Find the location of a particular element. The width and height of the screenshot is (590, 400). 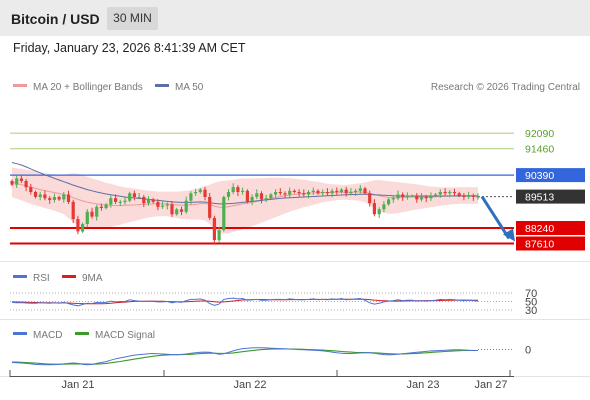

macd-signal-legend-label: MACD Signal is located at coordinates (125, 335).